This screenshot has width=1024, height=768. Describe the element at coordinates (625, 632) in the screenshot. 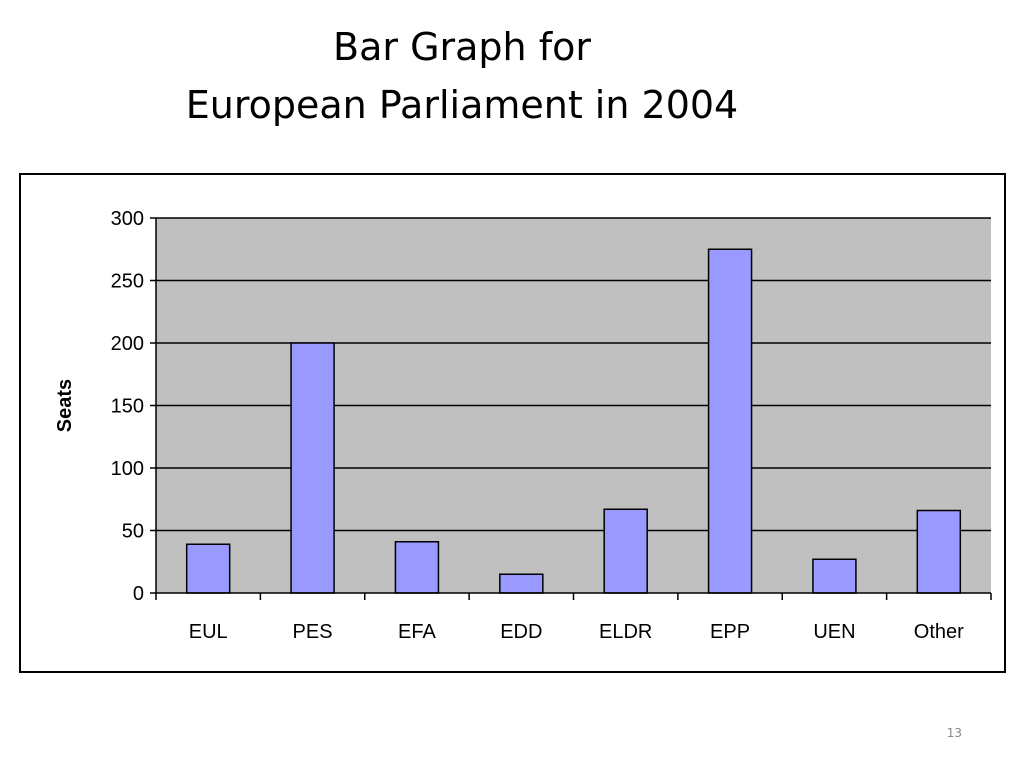

I see `x-tick-label: ELDR` at that location.